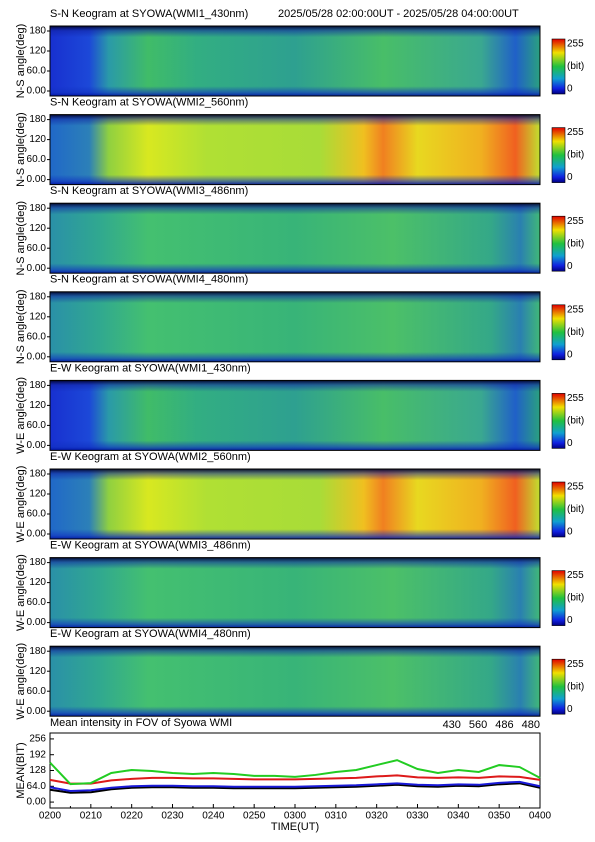  What do you see at coordinates (172, 816) in the screenshot?
I see `x-tick-label: 0230` at bounding box center [172, 816].